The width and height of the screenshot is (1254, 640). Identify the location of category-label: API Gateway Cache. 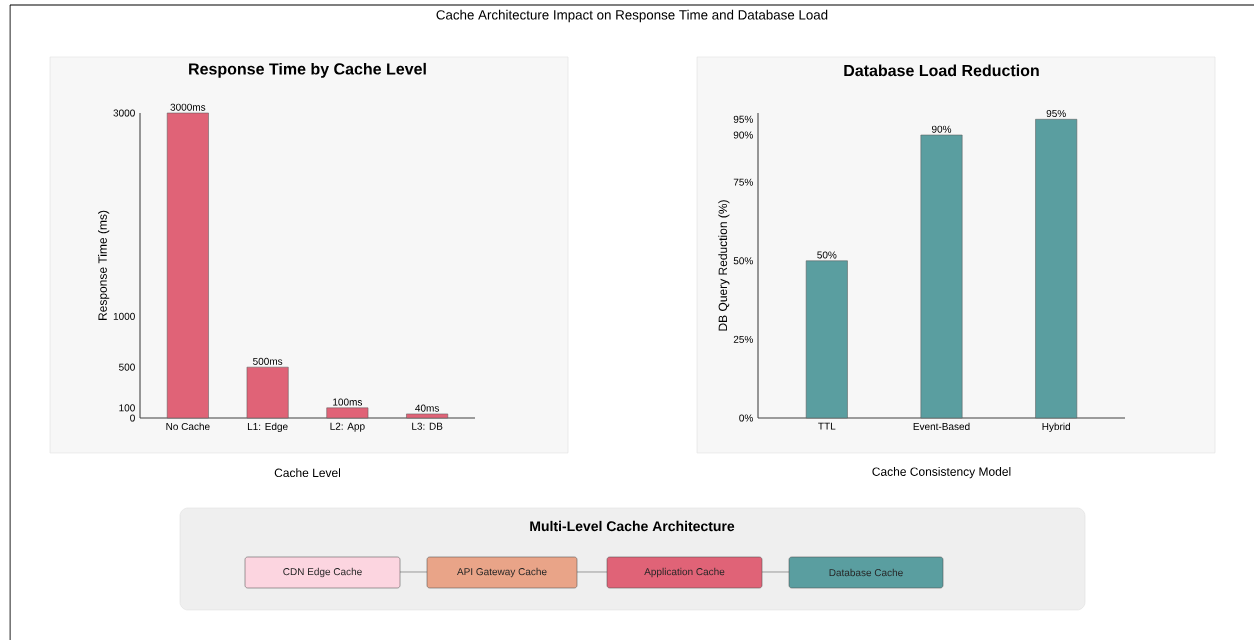
(502, 572).